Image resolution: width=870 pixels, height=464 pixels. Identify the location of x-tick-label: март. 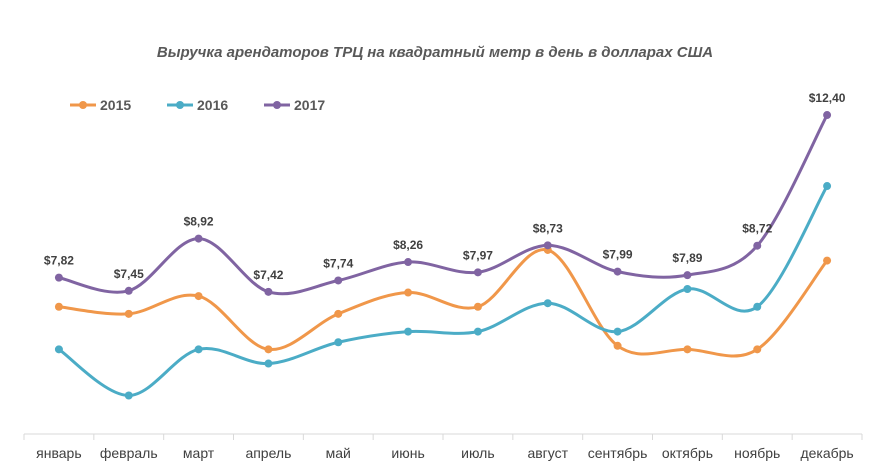
(199, 453).